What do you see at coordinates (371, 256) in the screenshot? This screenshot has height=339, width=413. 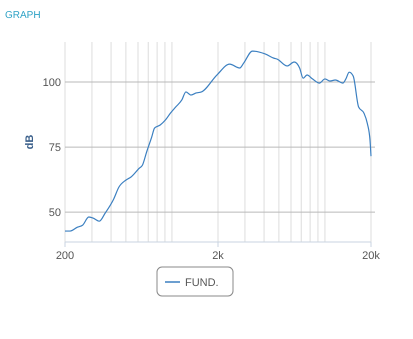 I see `x-tick-label: 20k` at bounding box center [371, 256].